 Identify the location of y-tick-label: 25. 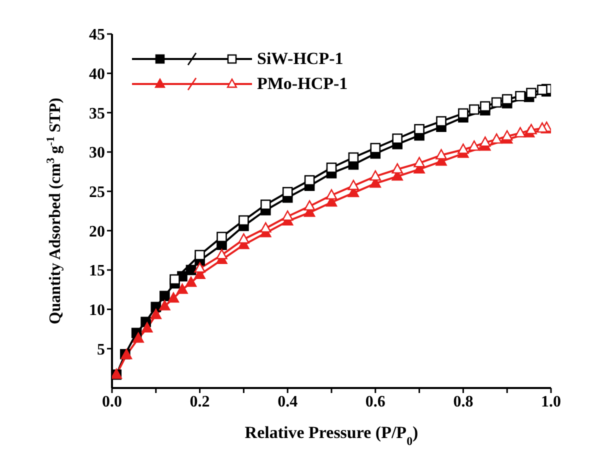
(97, 193).